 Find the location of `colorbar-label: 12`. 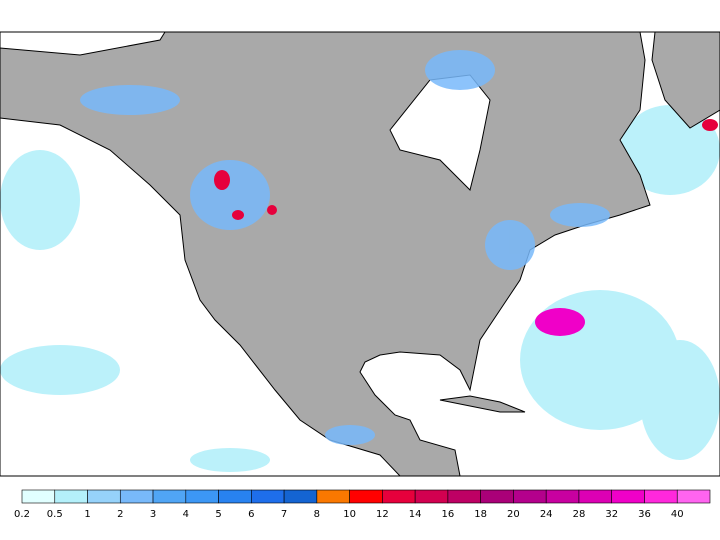

colorbar-label: 12 is located at coordinates (382, 514).